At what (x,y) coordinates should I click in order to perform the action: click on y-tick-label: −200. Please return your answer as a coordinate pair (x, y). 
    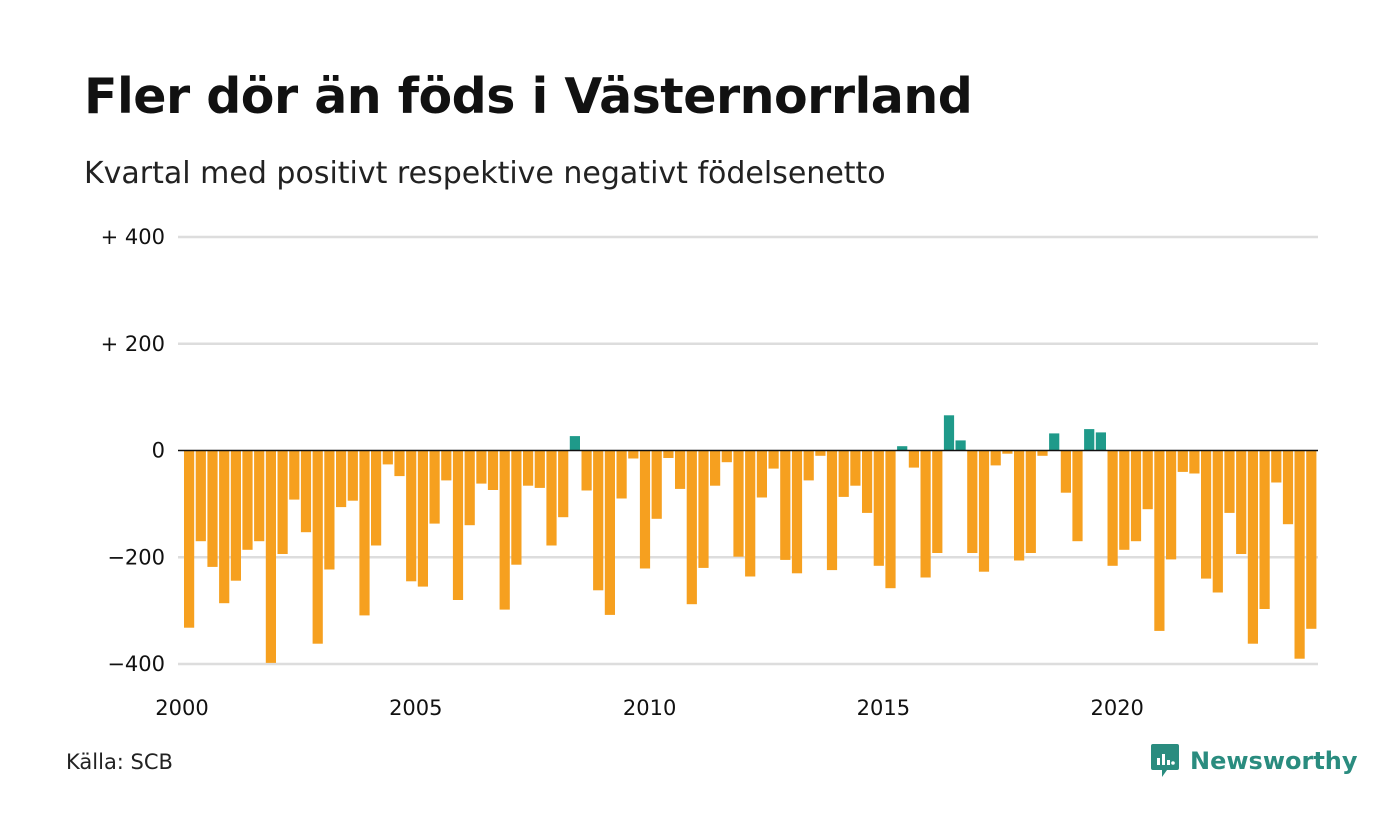
    Looking at the image, I should click on (136, 557).